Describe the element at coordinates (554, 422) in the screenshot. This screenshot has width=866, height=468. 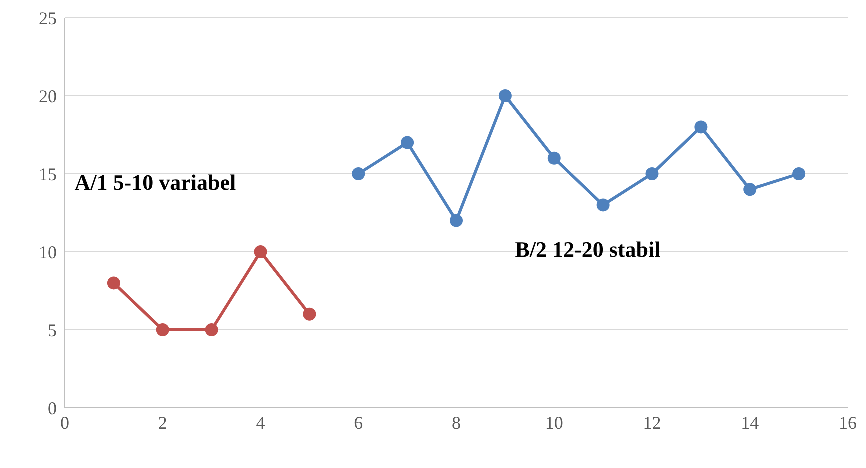
I see `x-tick-label: 10` at that location.